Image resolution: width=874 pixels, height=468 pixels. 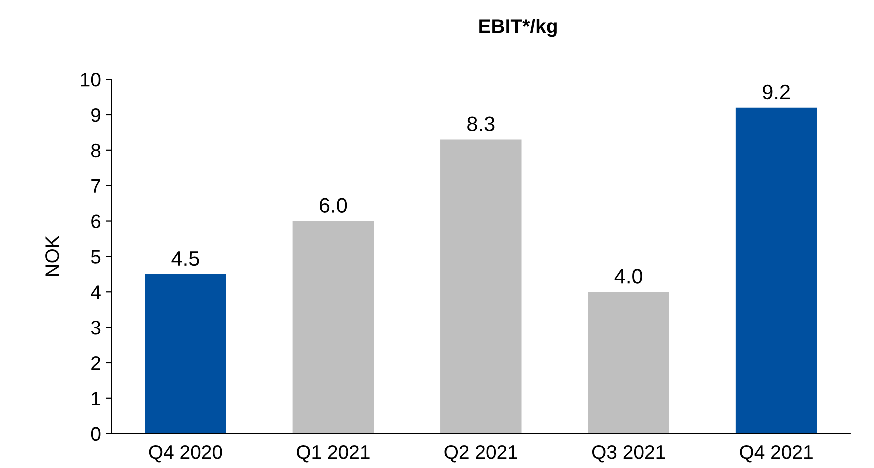 I want to click on x-tick-label: Q1 2021, so click(x=333, y=454).